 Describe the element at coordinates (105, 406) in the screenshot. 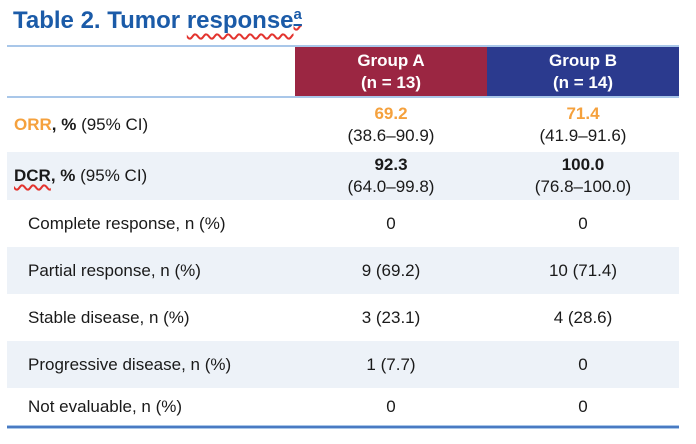

I see `row-label-not-evaluable: Not evaluable, n (%)` at that location.